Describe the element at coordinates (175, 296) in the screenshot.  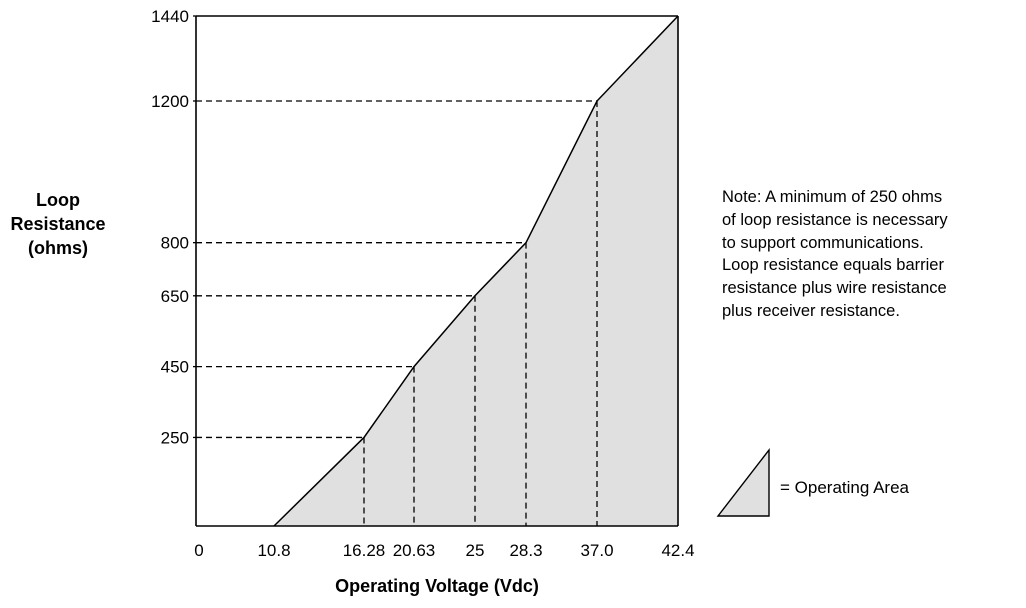
I see `y-tick-label: 650` at that location.